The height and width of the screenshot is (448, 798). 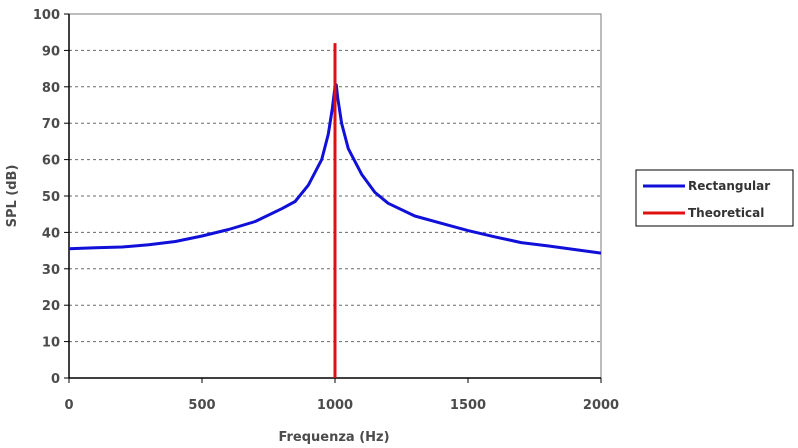 I want to click on y-tick-label-90: 90, so click(x=51, y=51).